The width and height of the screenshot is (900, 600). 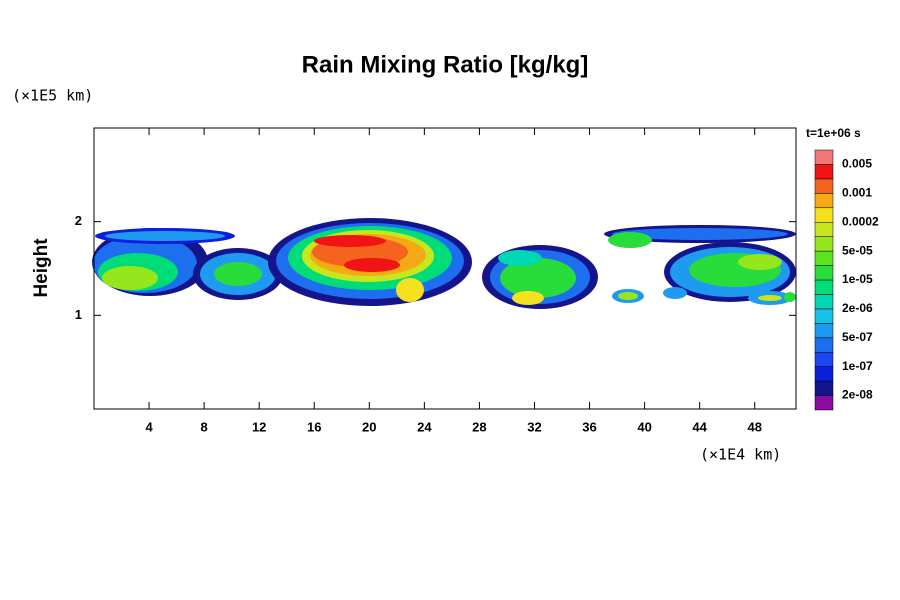 I want to click on colorbar-label: 2e-06, so click(x=857, y=308).